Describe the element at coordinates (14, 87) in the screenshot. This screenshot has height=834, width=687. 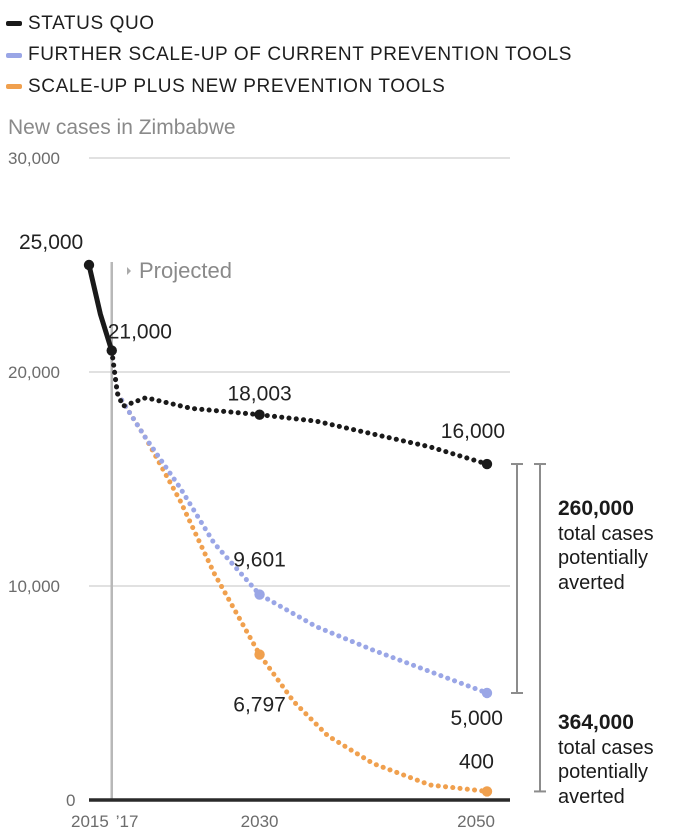
I see `legend-swatch-new-tools` at that location.